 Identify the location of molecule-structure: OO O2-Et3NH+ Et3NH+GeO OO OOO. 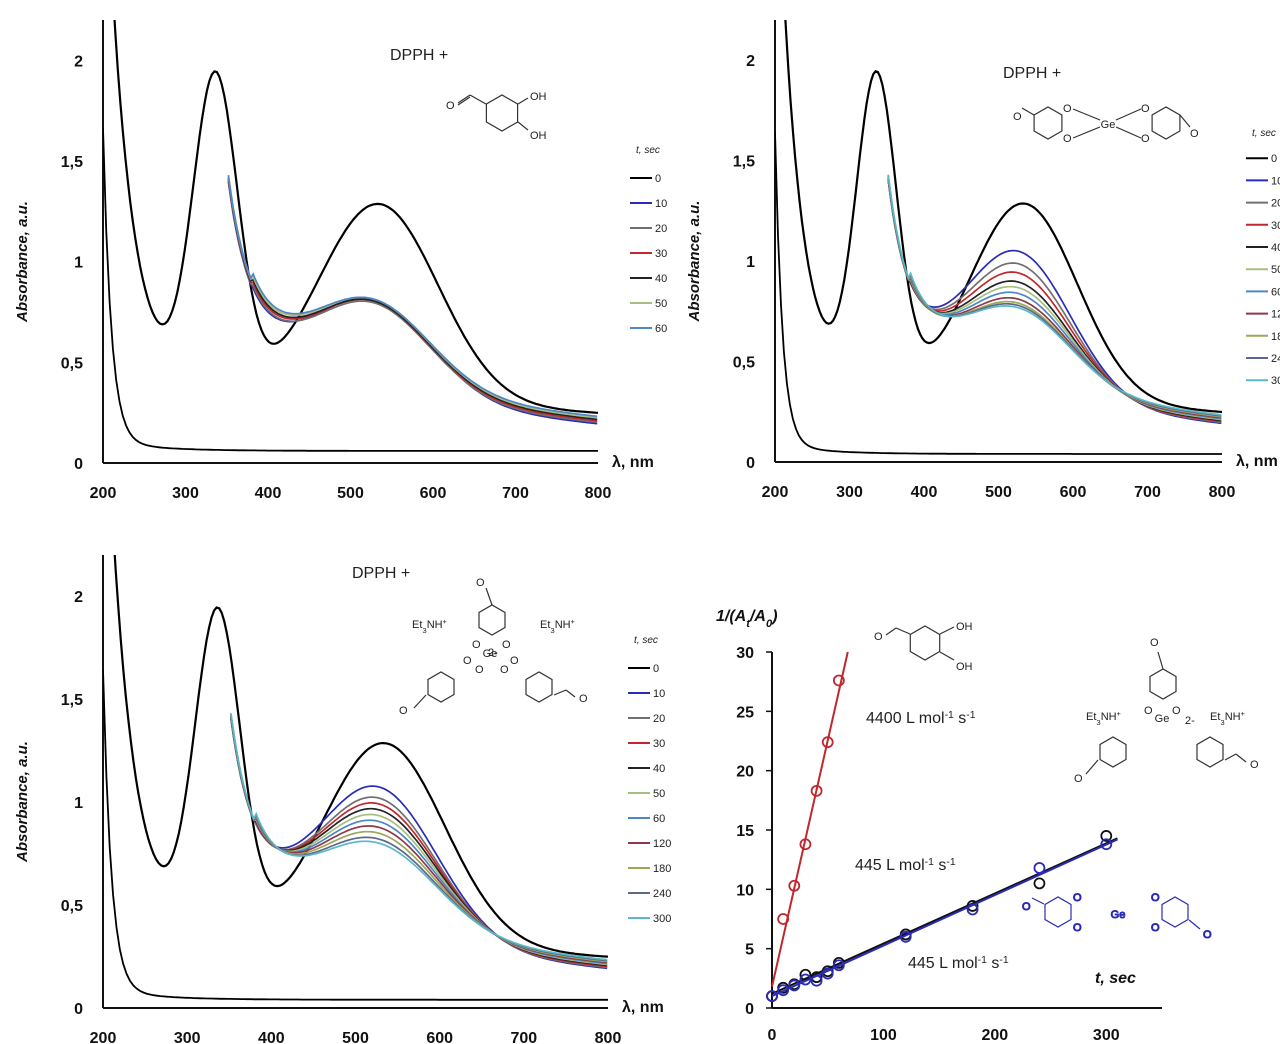
(493, 647).